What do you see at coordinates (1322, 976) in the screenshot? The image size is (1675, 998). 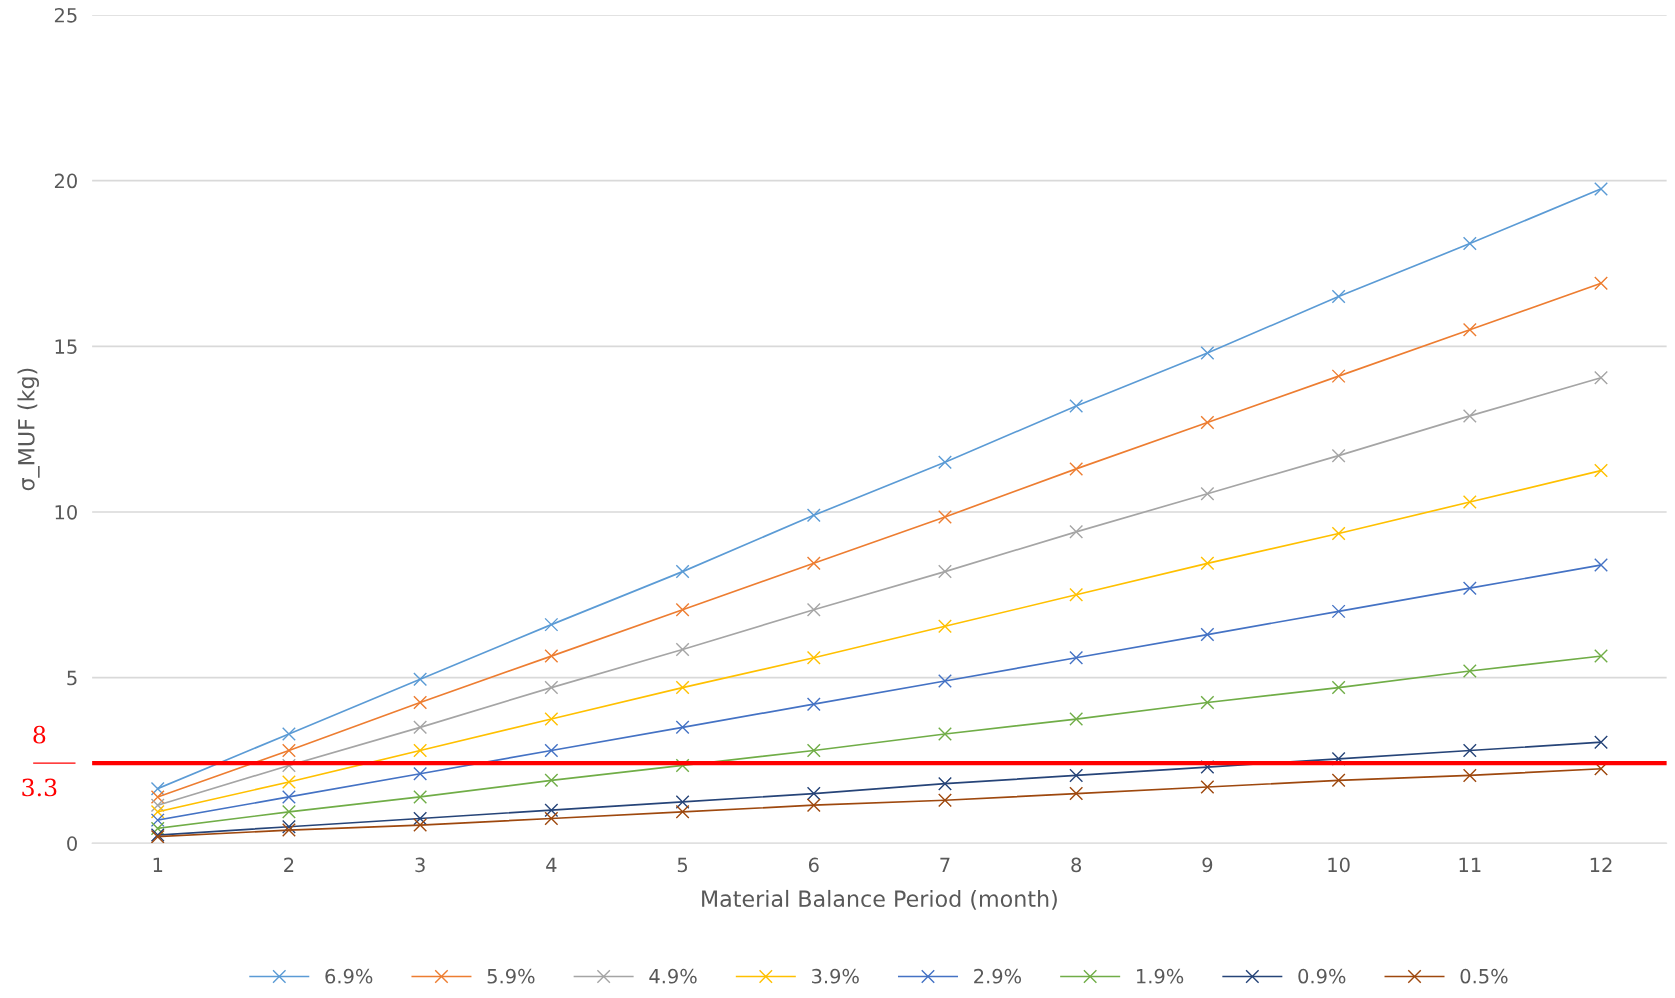 I see `legend-label: 0.9%` at bounding box center [1322, 976].